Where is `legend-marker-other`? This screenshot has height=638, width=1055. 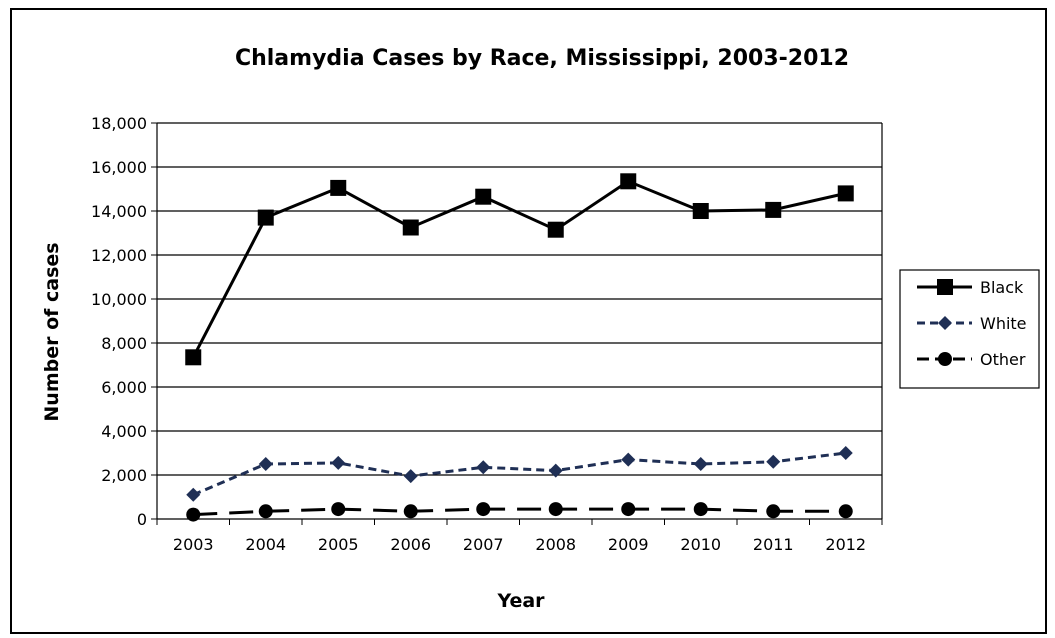 legend-marker-other is located at coordinates (945, 359).